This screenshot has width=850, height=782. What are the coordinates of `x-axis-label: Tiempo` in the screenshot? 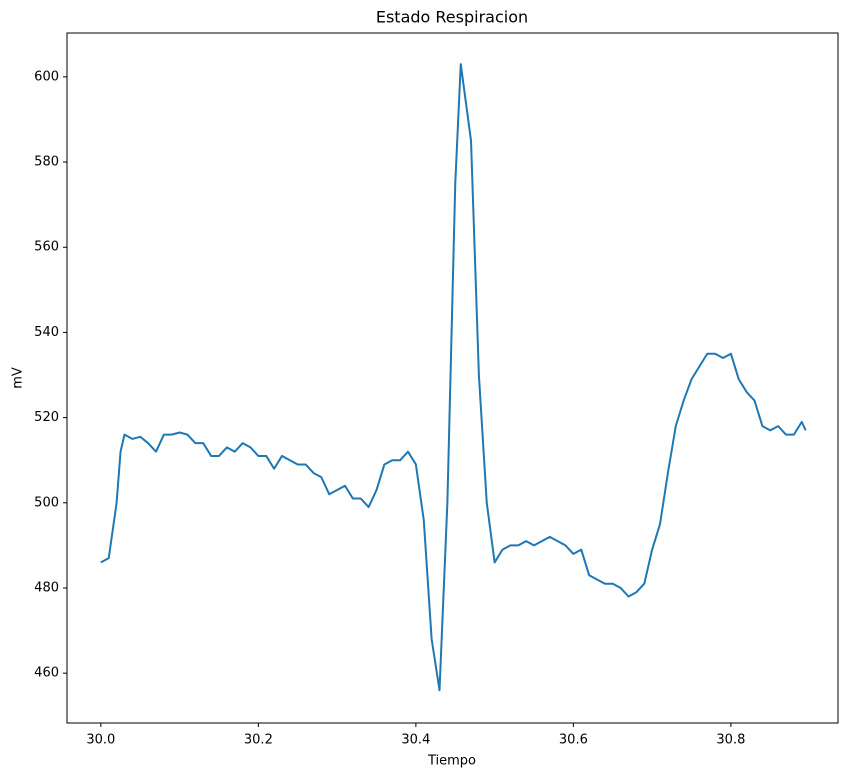 It's located at (451, 761).